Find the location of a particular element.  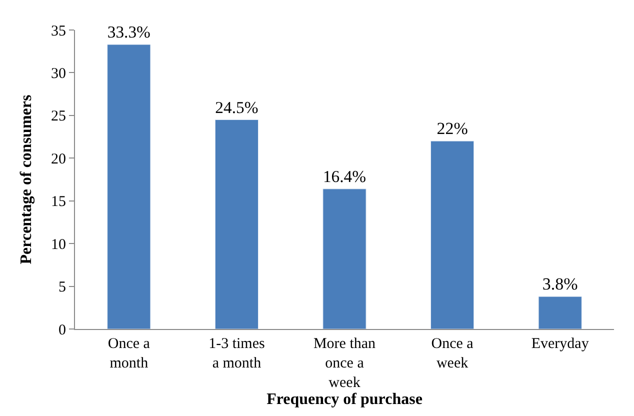

y-tick-label: 20 is located at coordinates (58, 159).